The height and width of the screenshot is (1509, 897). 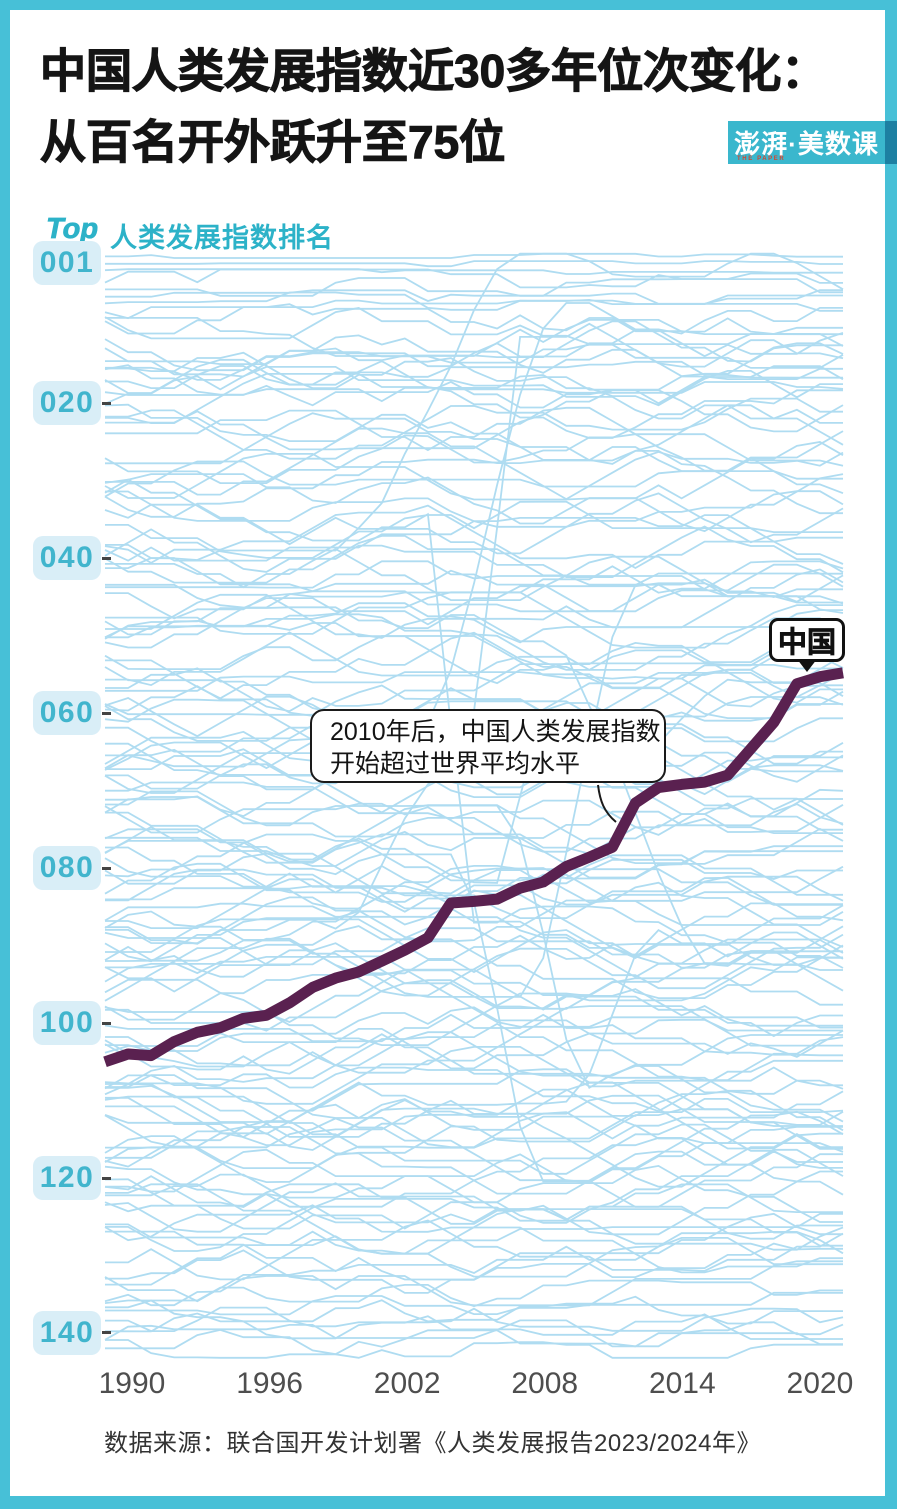 I want to click on page-title: 中国人类发展指数近30多年位次变化： 从百名开外跃升至75位, so click(x=433, y=107).